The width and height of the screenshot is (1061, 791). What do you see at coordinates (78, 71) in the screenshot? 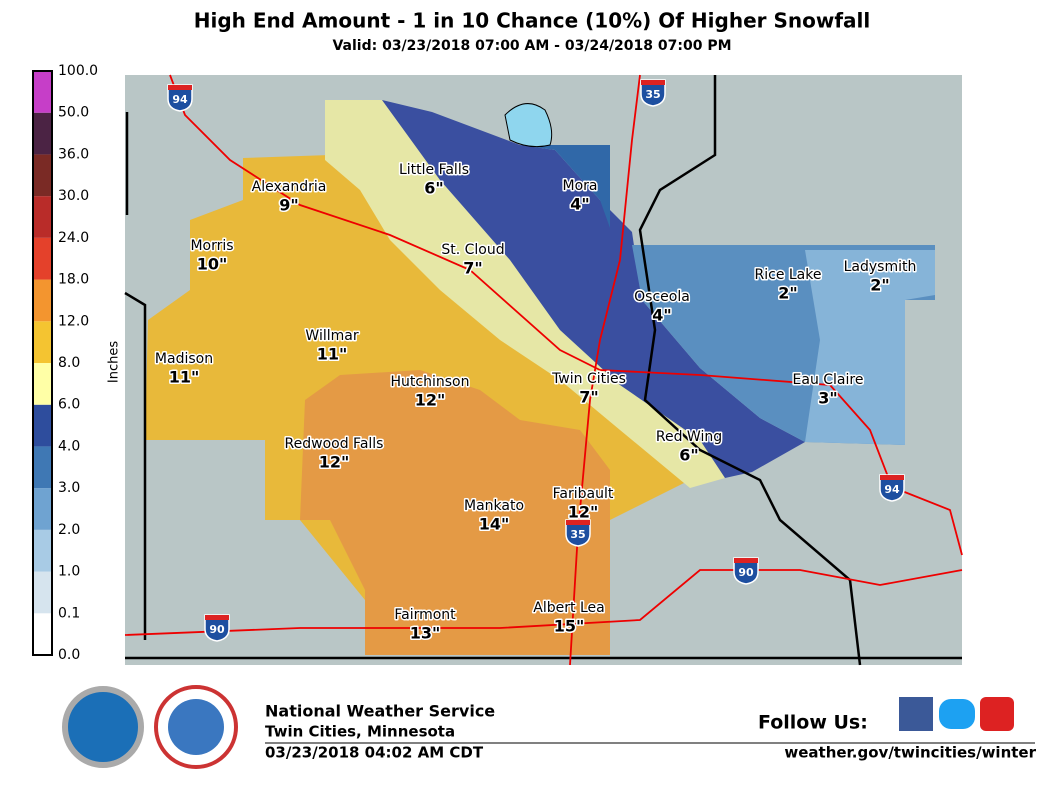
I see `legend-tick: 100.0` at bounding box center [78, 71].